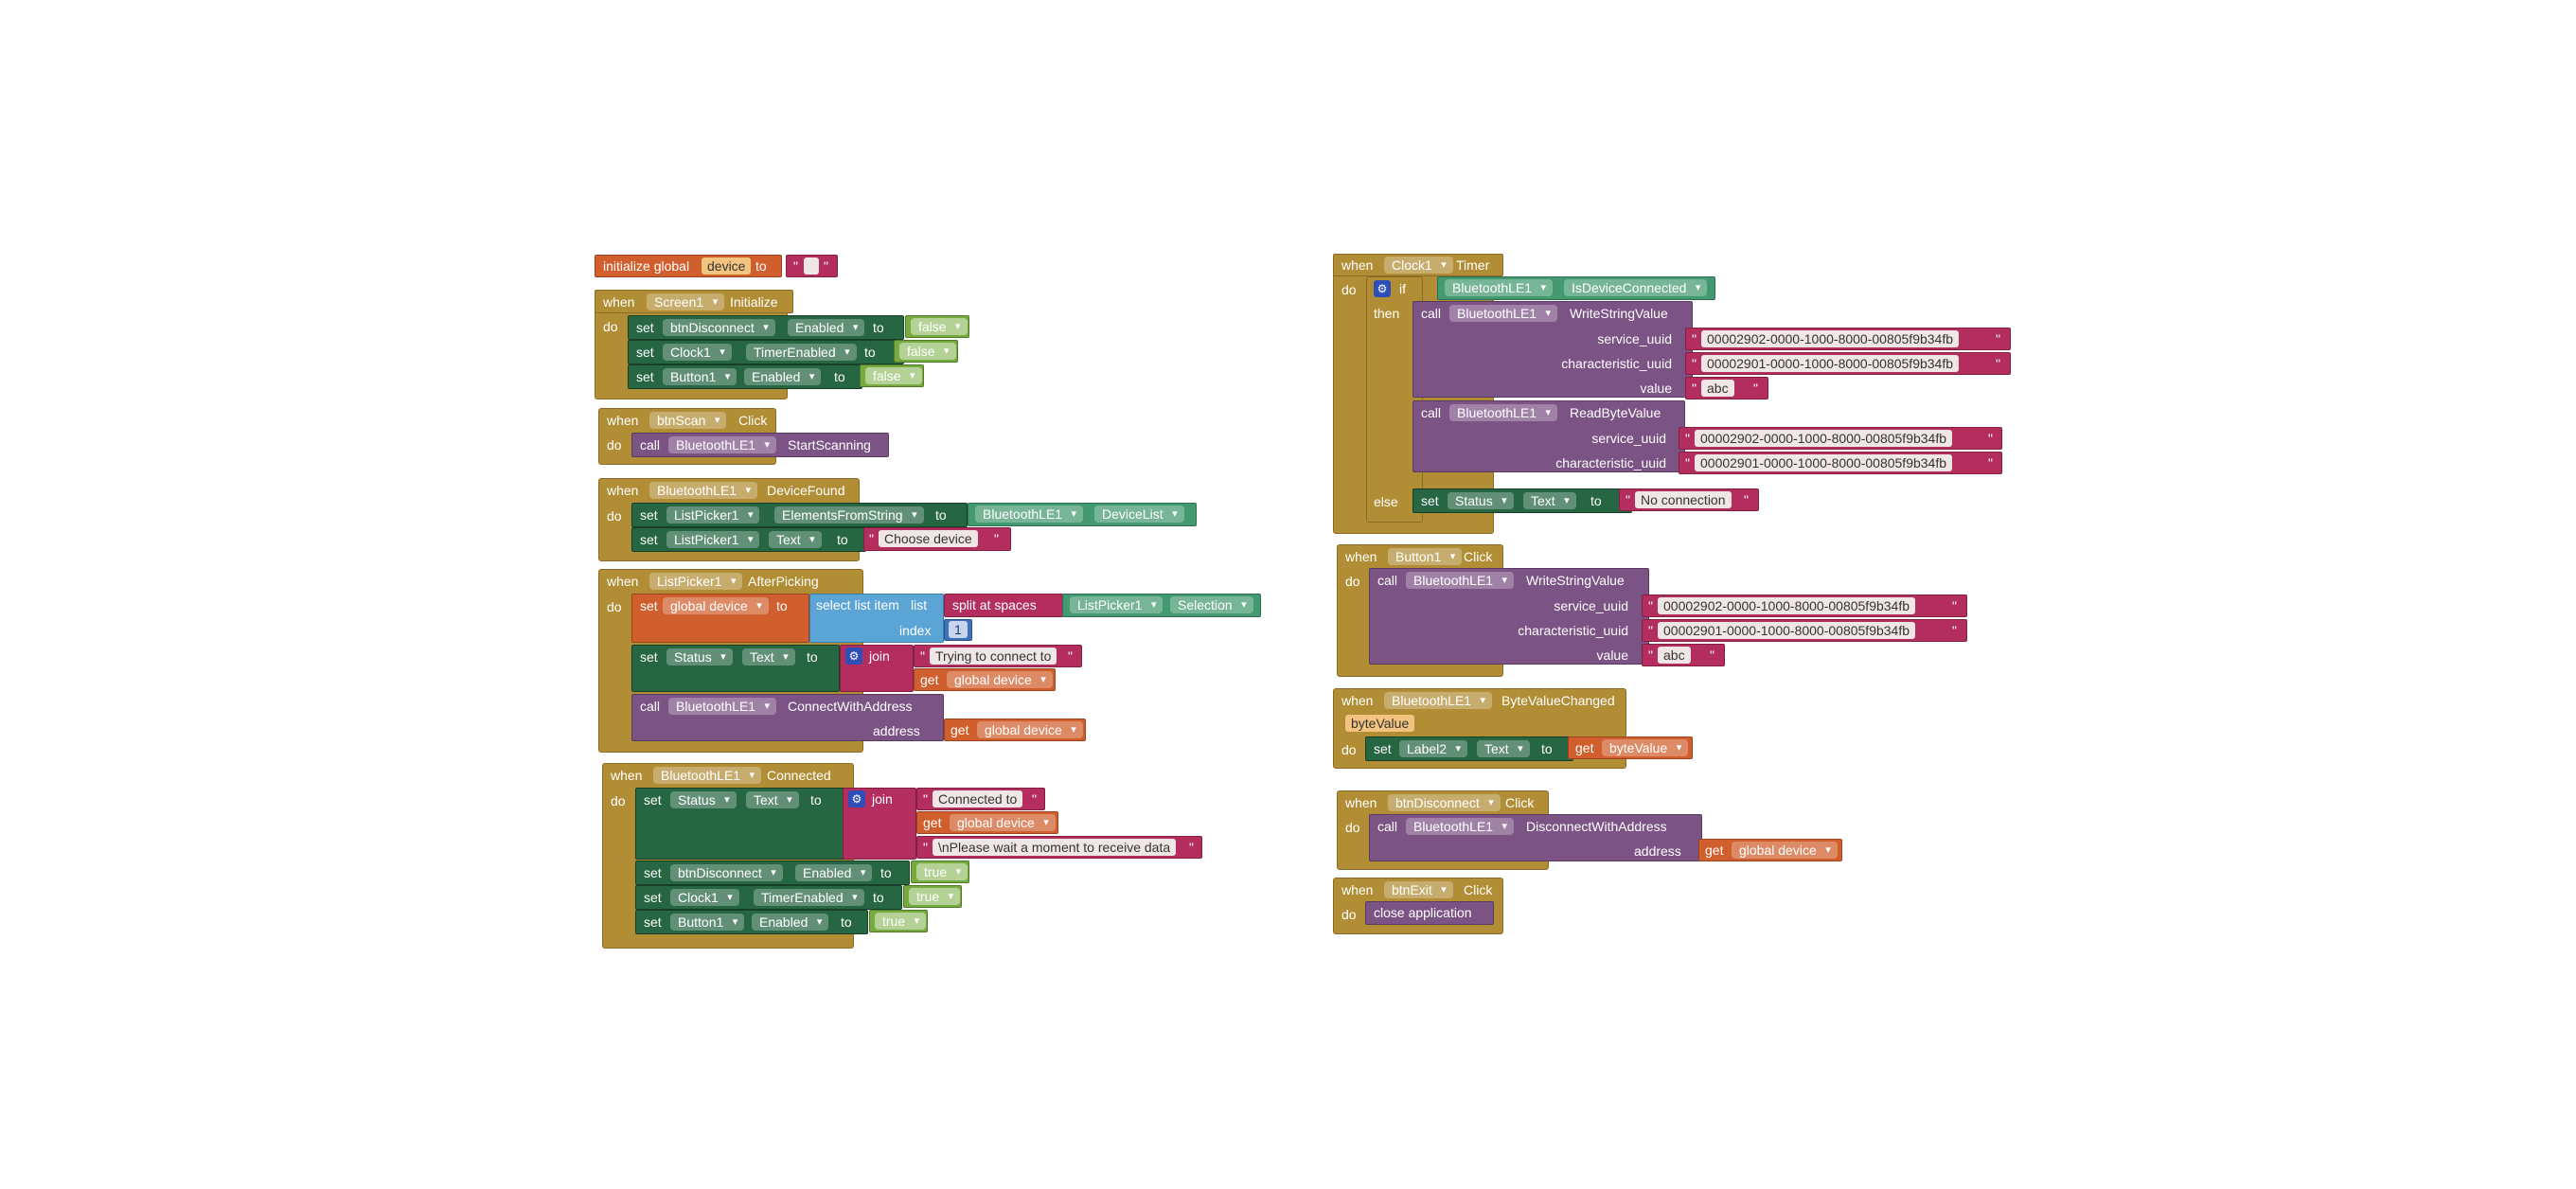  I want to click on text-literal: Choose device, so click(928, 538).